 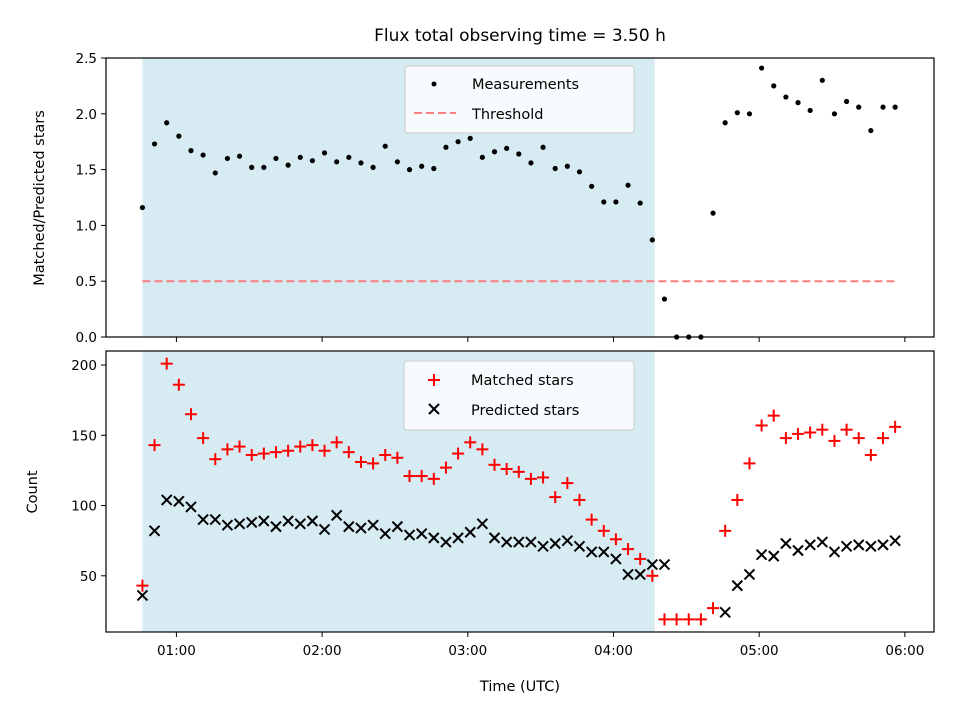 I want to click on top-y-tick-label: 1.0, so click(x=86, y=226).